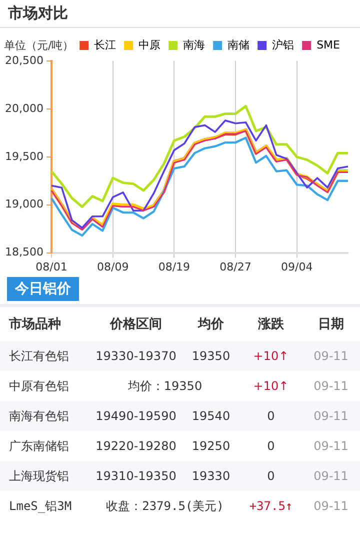 The image size is (360, 536). What do you see at coordinates (136, 356) in the screenshot?
I see `text: 19330-19370` at bounding box center [136, 356].